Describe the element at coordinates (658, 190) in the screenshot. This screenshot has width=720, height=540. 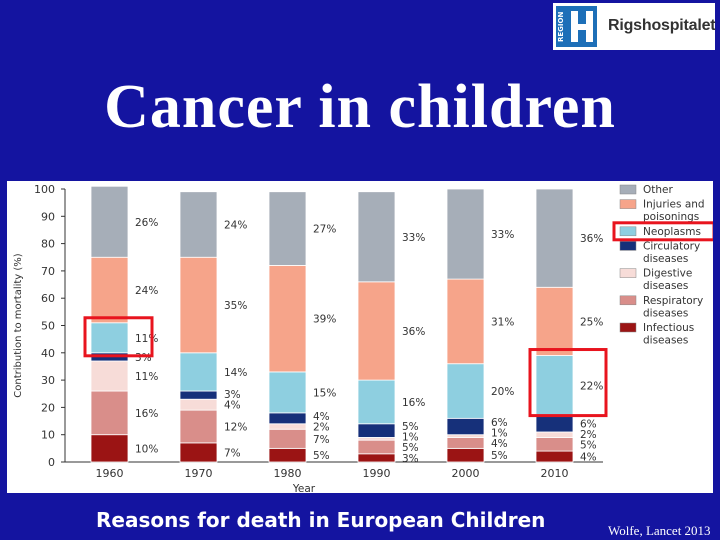
I see `legend-label: Other` at that location.